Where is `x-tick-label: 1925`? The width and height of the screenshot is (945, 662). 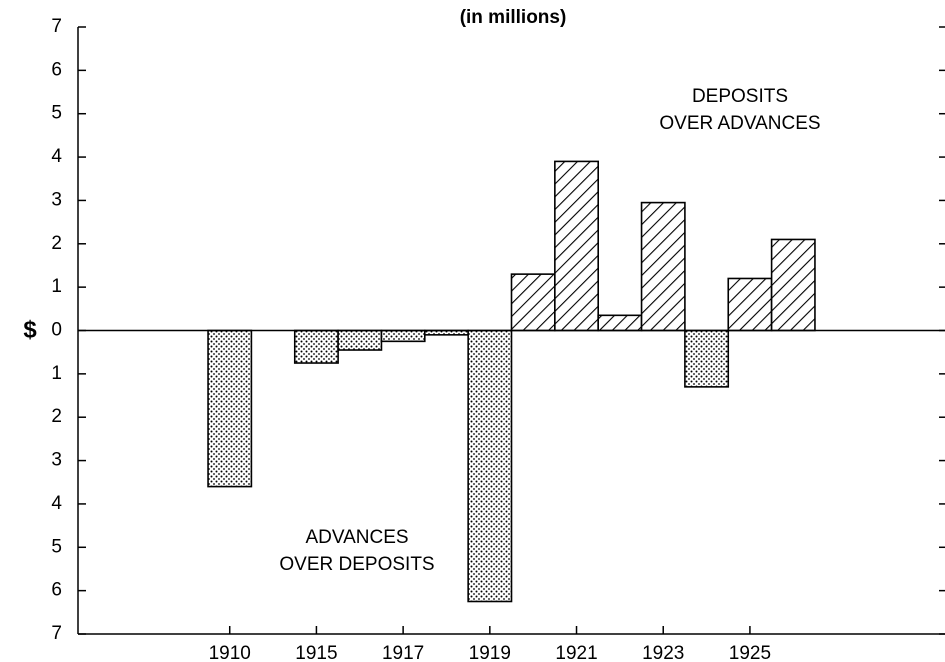 x-tick-label: 1925 is located at coordinates (750, 652).